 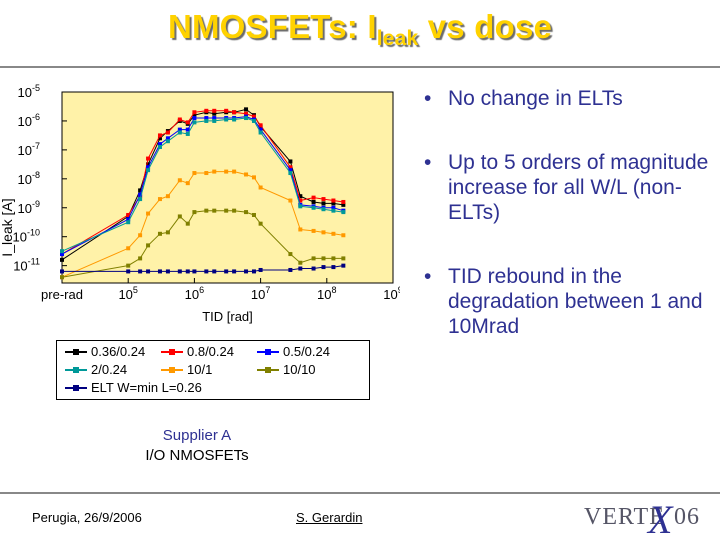 I want to click on caption-supplier: Supplier A, so click(x=197, y=435).